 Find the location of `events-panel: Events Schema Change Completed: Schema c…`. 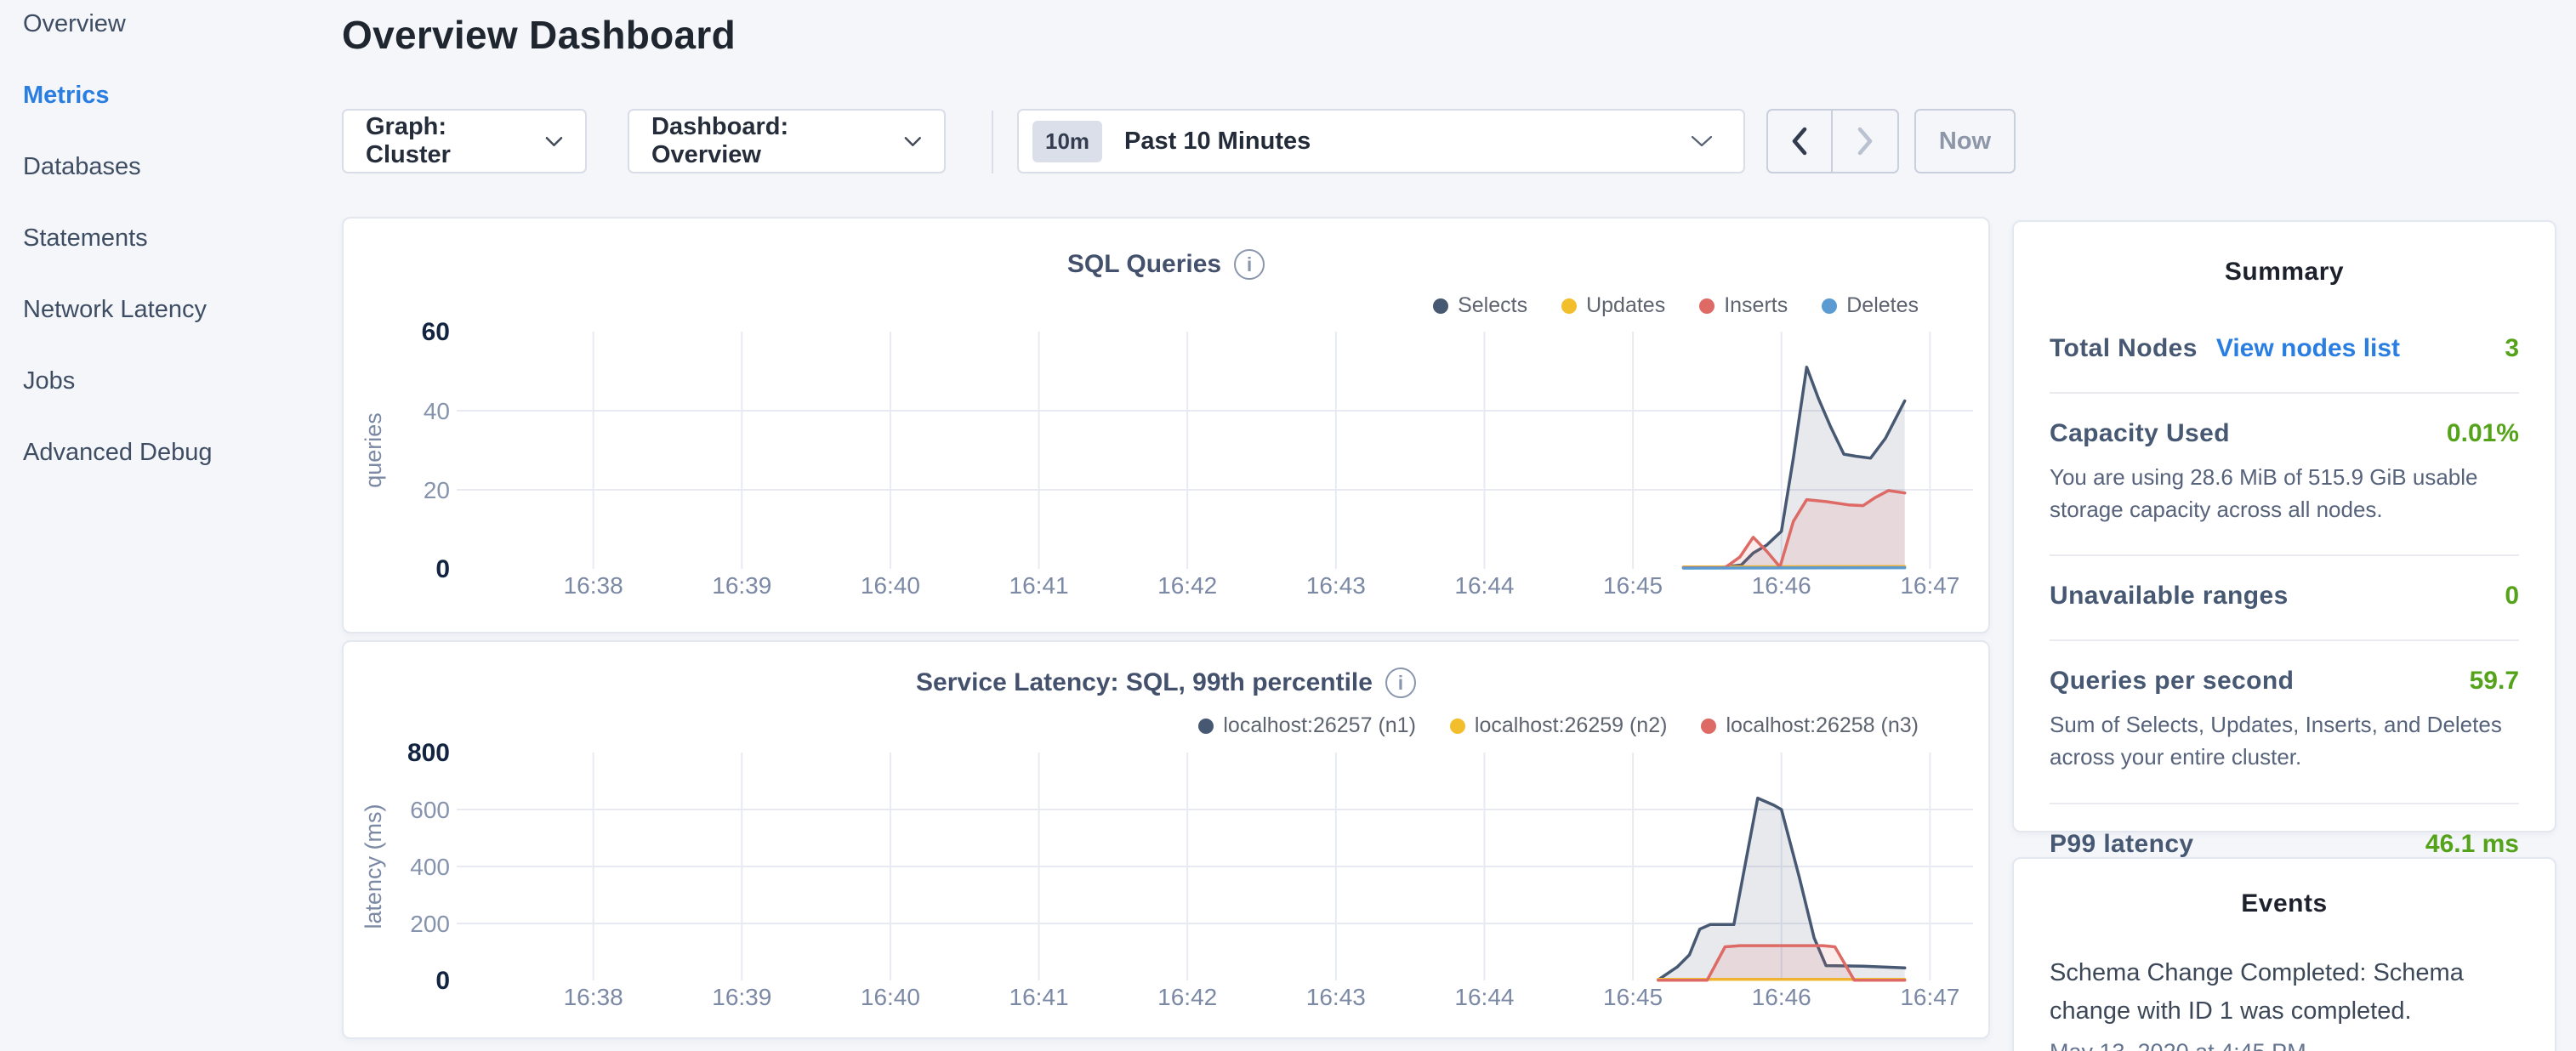

events-panel: Events Schema Change Completed: Schema c… is located at coordinates (2284, 954).